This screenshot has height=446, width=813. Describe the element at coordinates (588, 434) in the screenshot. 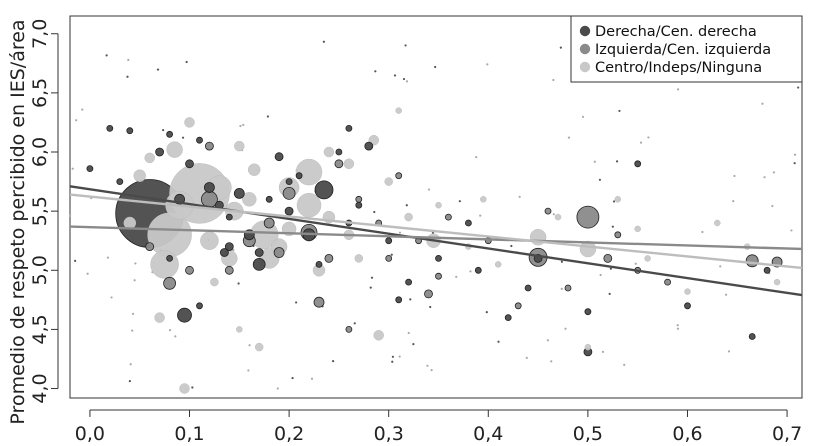

I see `x-tick-label: 0,5` at that location.